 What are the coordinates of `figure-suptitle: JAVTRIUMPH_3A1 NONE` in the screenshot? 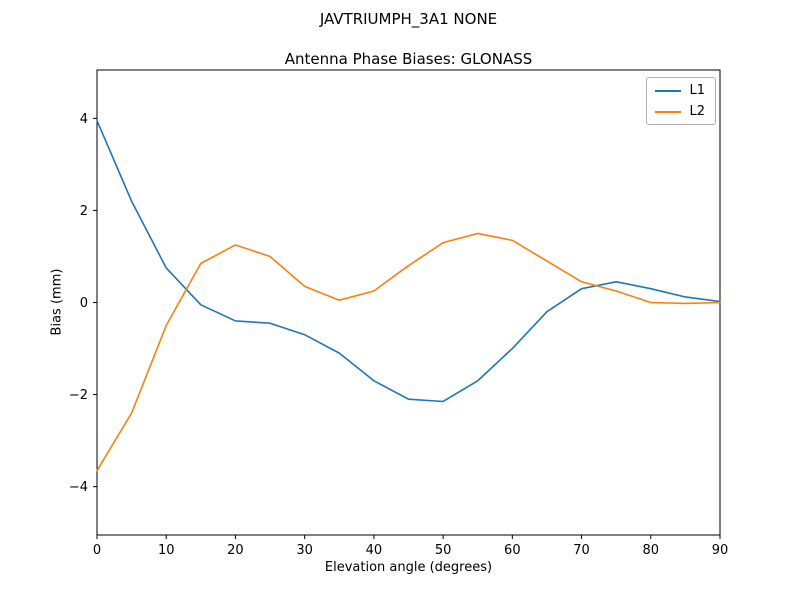 It's located at (408, 19).